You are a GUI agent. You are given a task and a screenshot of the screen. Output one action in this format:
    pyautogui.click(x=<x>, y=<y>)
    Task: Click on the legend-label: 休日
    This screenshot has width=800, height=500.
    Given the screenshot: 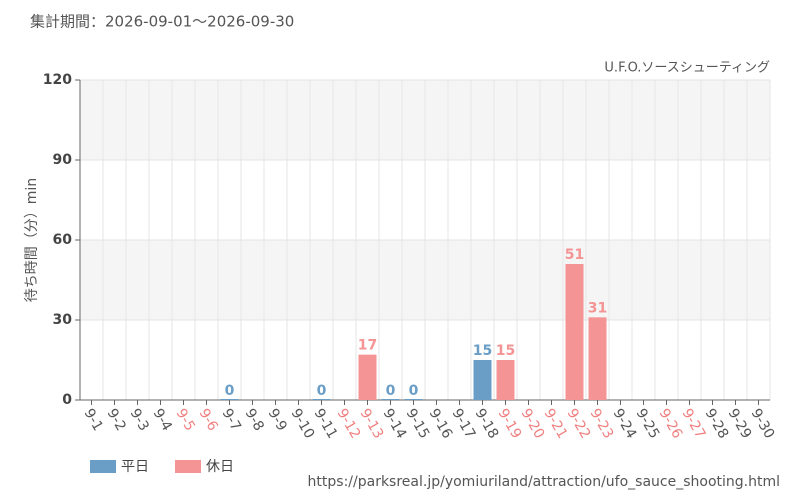 What is the action you would take?
    pyautogui.click(x=220, y=467)
    